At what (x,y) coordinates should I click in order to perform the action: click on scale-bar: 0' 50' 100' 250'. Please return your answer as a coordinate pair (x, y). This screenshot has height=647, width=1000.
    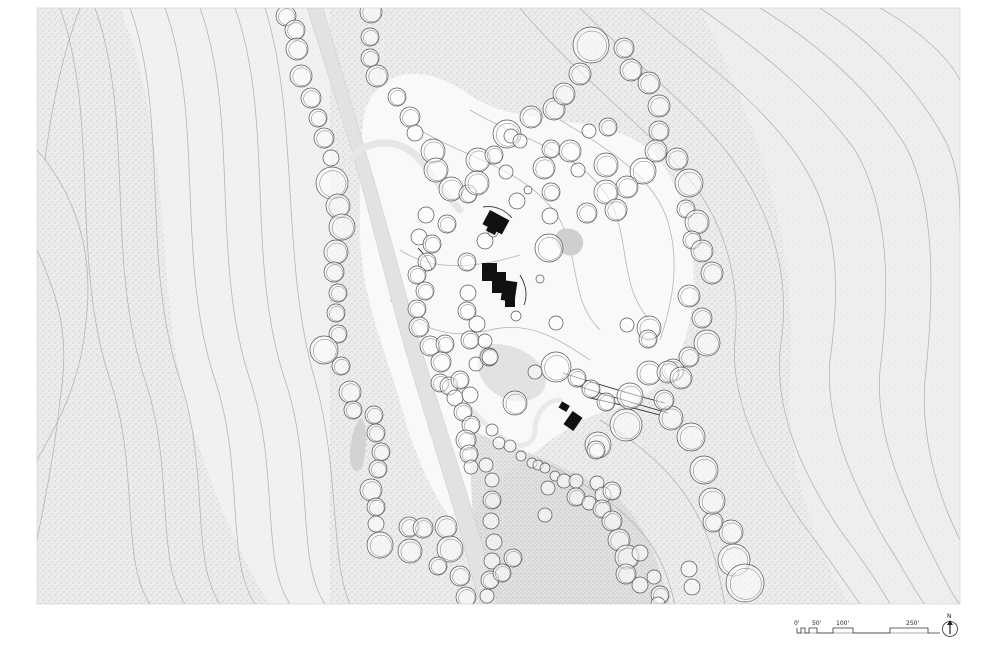
    Looking at the image, I should click on (867, 627).